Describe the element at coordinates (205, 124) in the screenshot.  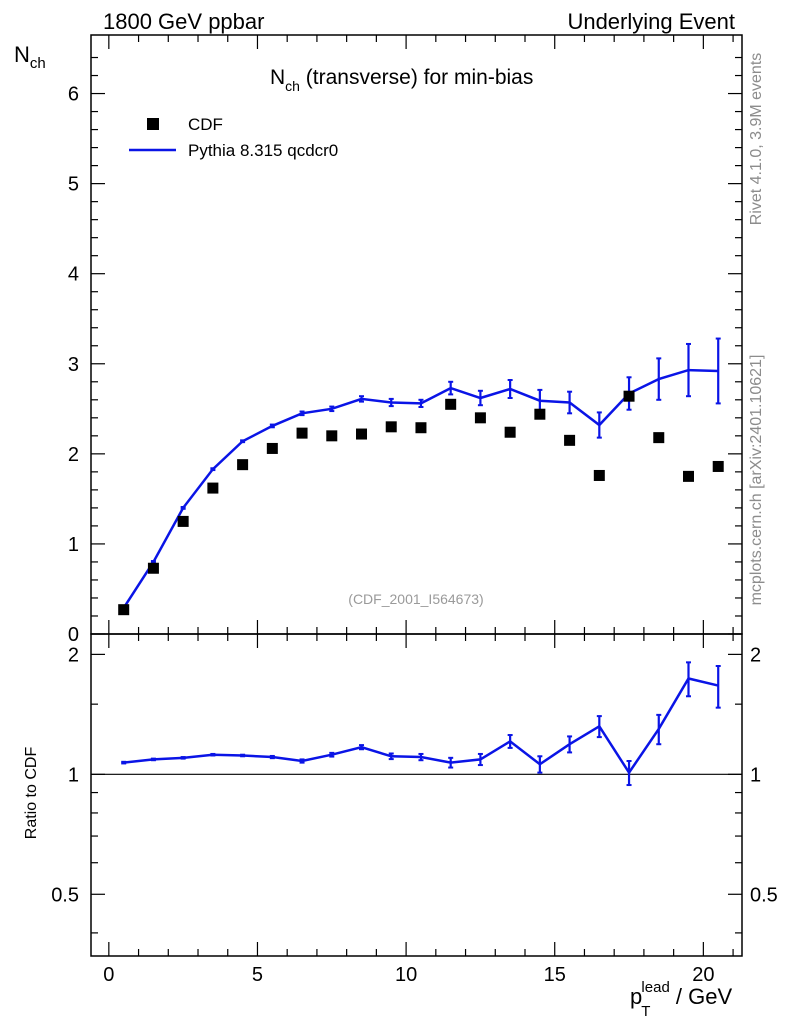
I see `legend-label-cdf: CDF` at that location.